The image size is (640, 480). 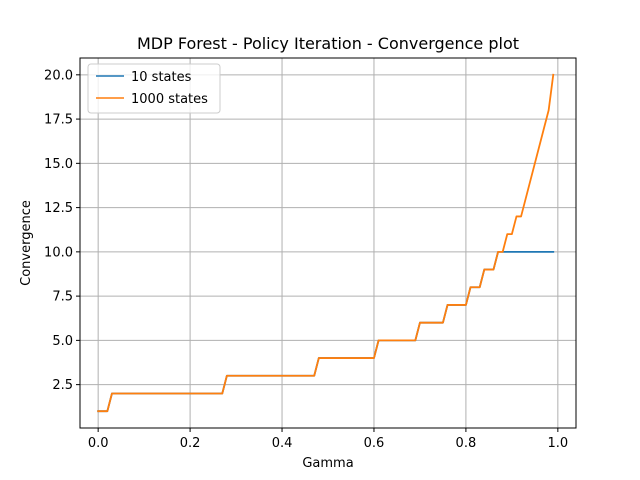 I want to click on x-tick-label: 0.0, so click(x=98, y=443).